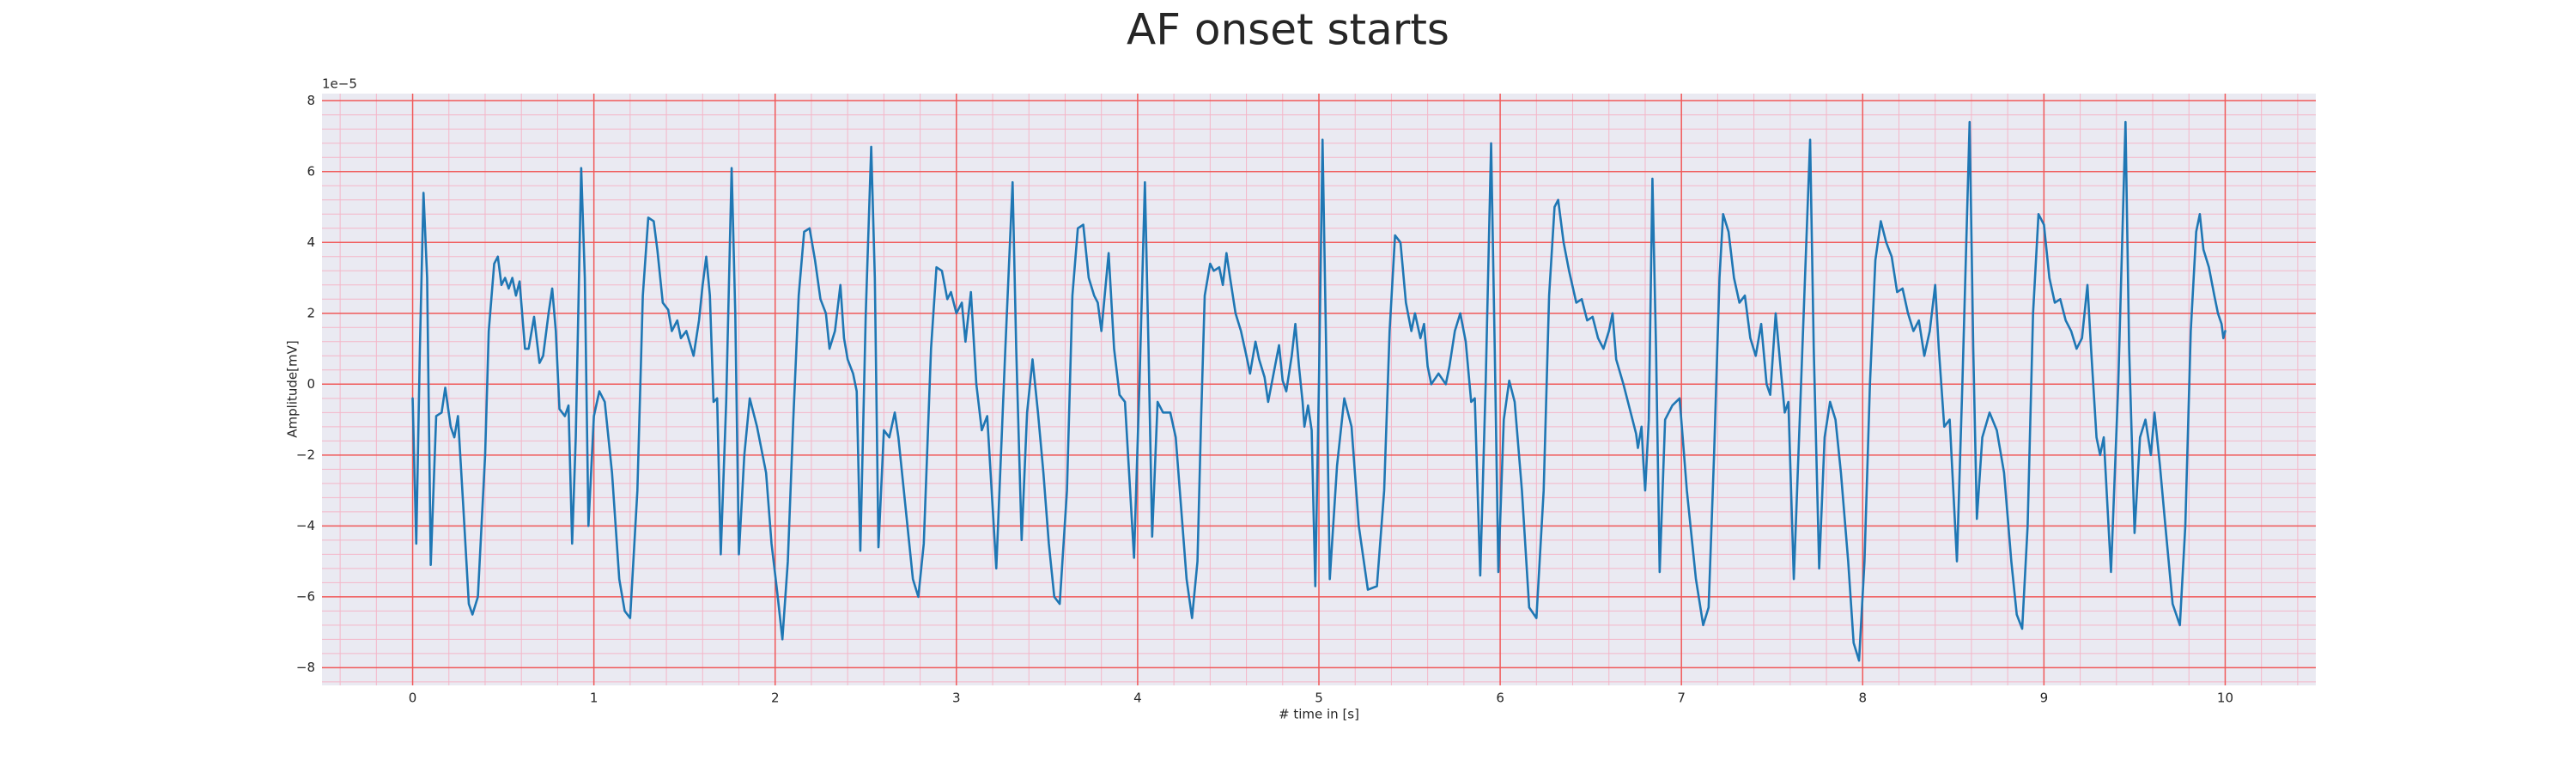 The height and width of the screenshot is (773, 2576). Describe the element at coordinates (339, 84) in the screenshot. I see `offset-text: 1e−5` at that location.